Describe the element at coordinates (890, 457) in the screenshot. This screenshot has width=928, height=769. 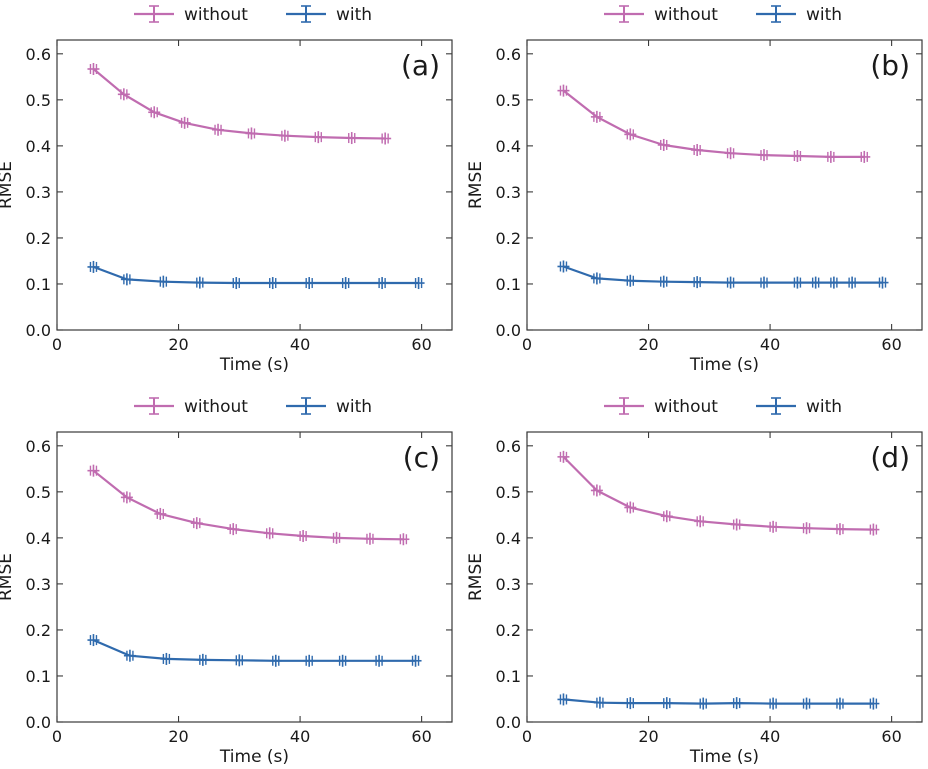
I see `panel-label: (d)` at that location.